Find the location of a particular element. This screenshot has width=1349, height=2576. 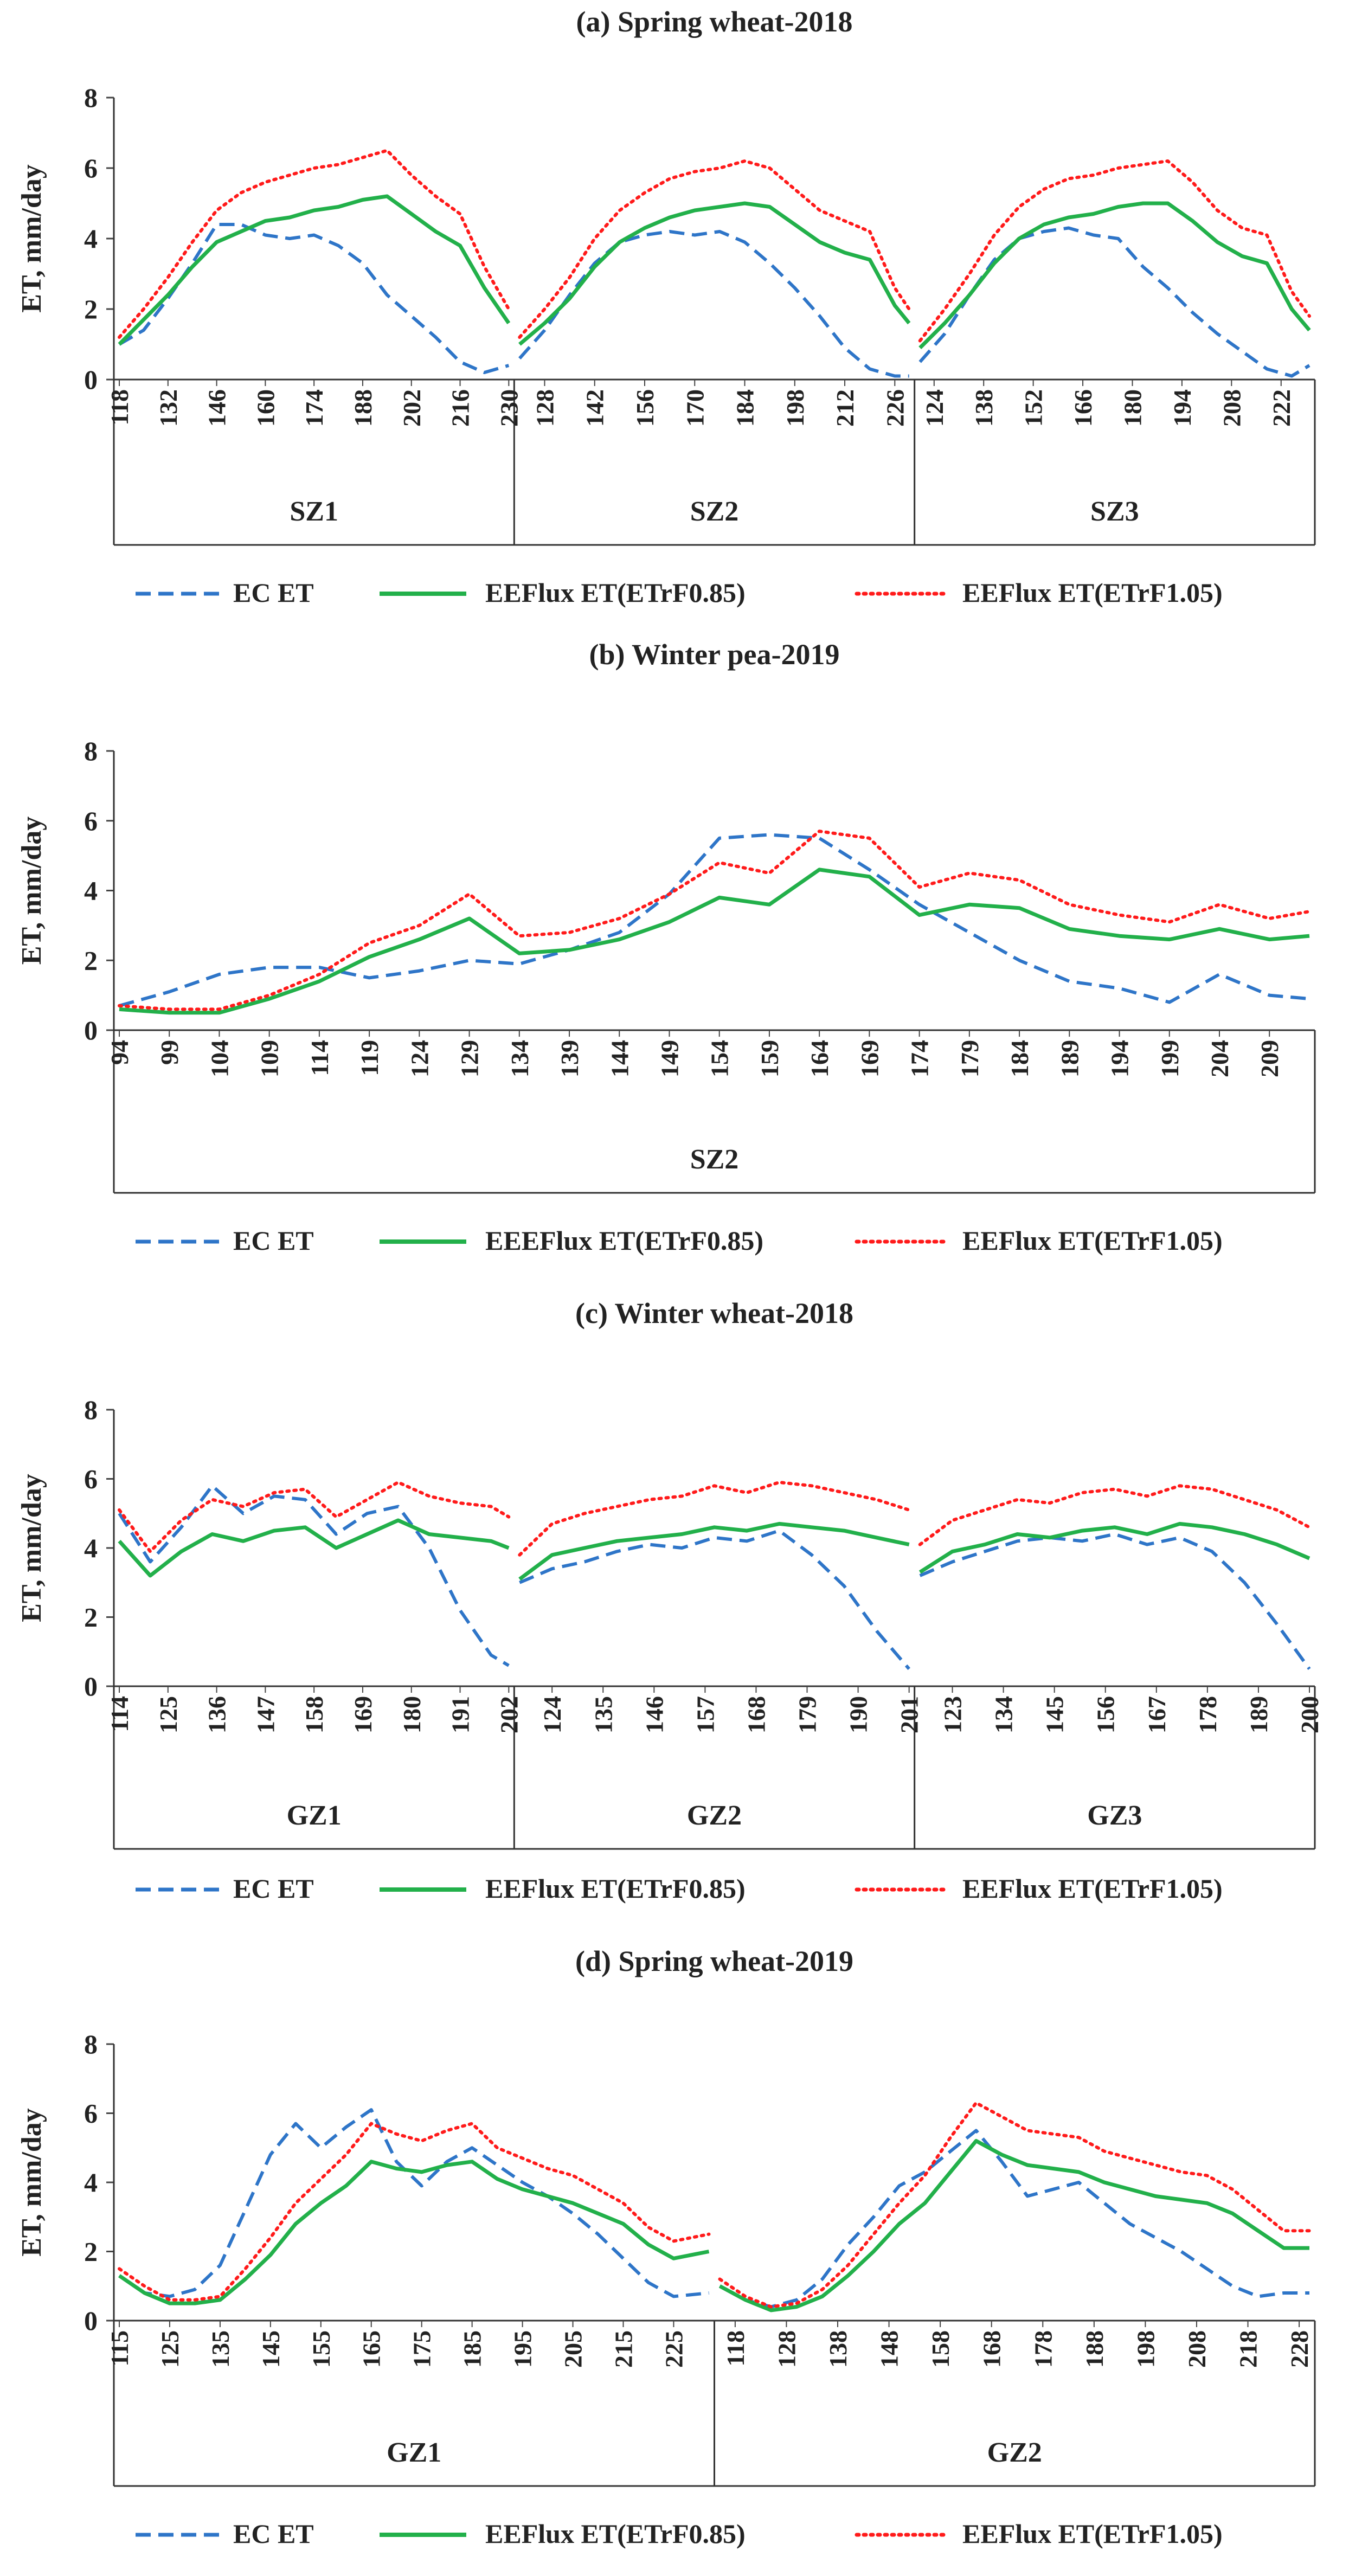

x-tick-label: 152 is located at coordinates (1034, 408).